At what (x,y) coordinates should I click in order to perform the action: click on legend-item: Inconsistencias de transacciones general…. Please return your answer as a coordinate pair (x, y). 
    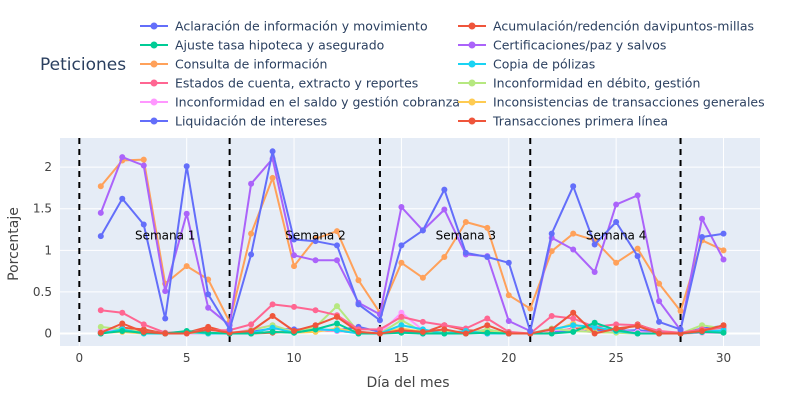
    Looking at the image, I should click on (611, 102).